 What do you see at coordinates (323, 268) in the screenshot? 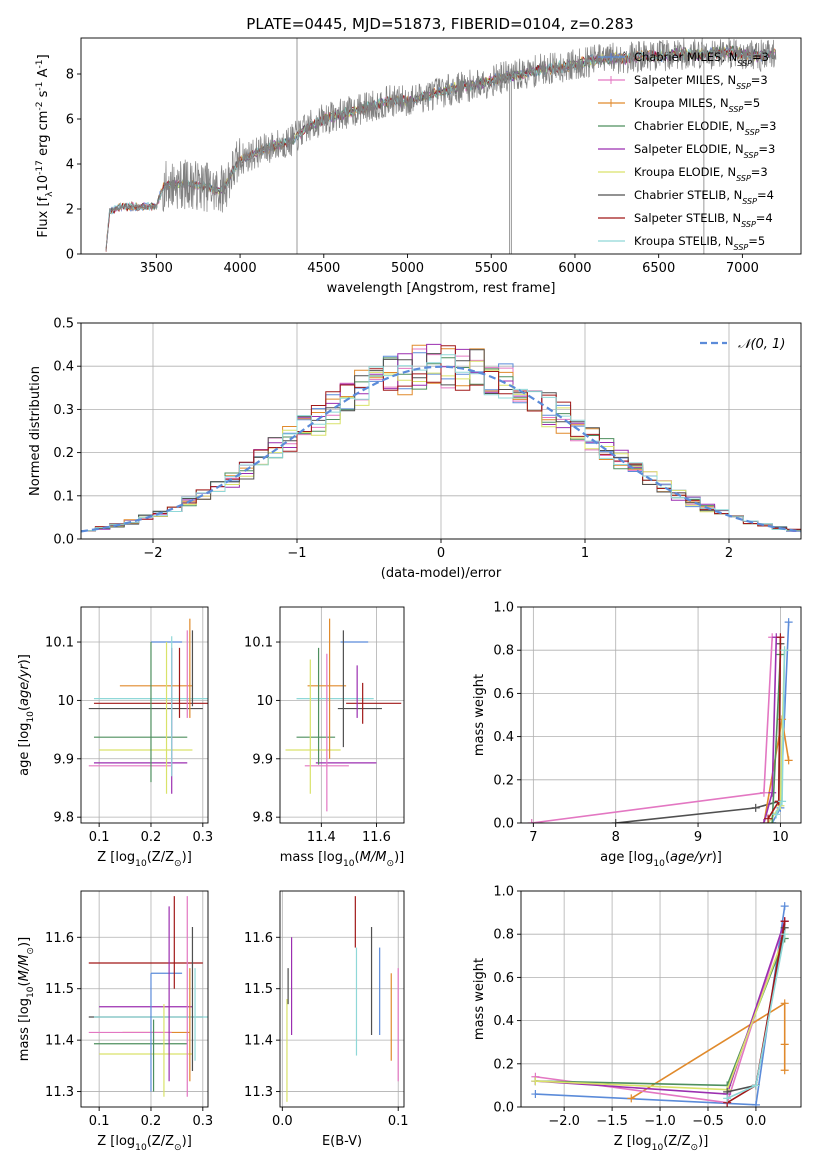
I see `x-tick-label: 4500` at bounding box center [323, 268].